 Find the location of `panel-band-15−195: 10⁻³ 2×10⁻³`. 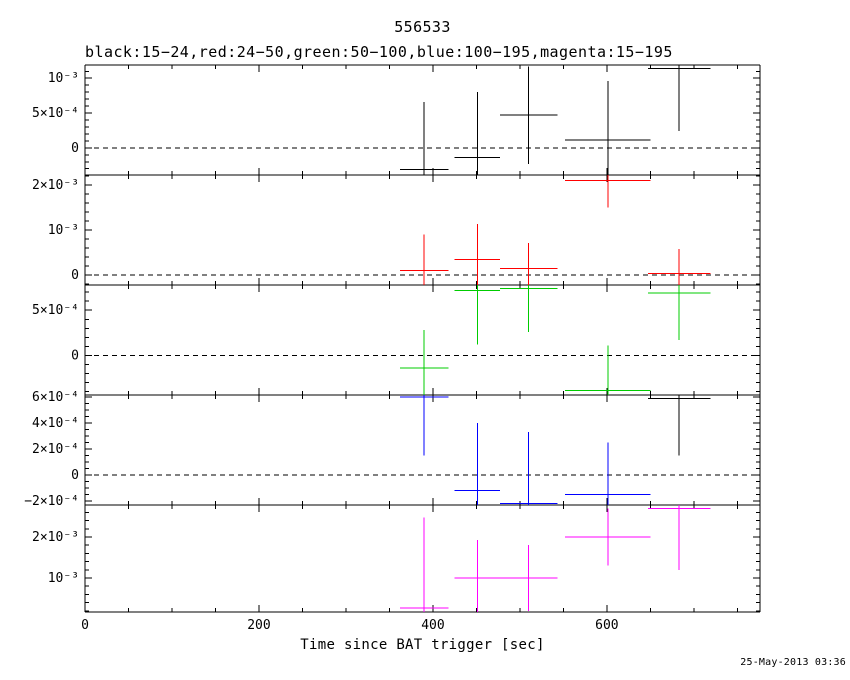

panel-band-15−195: 10⁻³ 2×10⁻³ is located at coordinates (396, 558).